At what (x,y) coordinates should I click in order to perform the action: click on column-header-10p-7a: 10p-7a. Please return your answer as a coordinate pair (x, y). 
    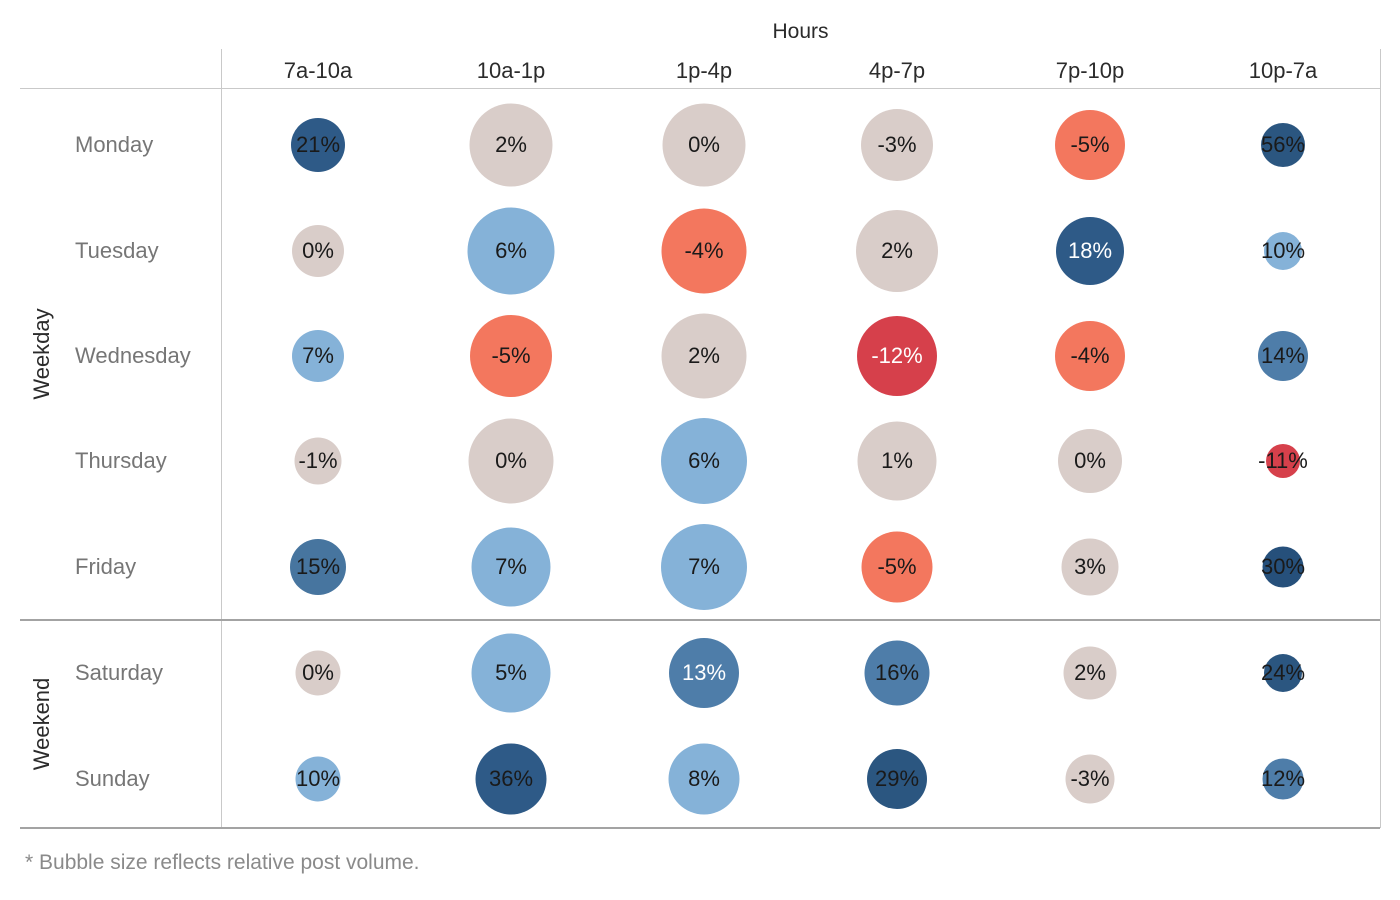
    Looking at the image, I should click on (1283, 70).